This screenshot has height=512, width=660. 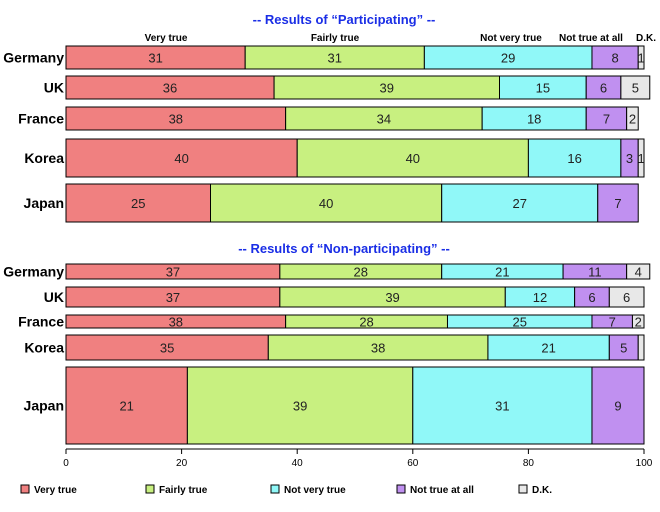 What do you see at coordinates (384, 119) in the screenshot?
I see `data-label: 34` at bounding box center [384, 119].